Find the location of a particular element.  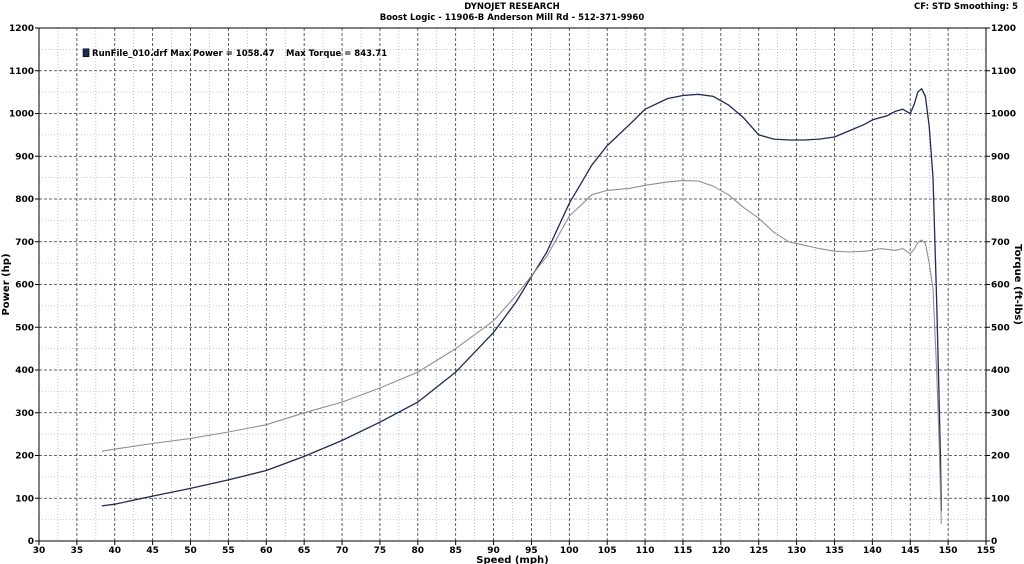

x-tick-label: 60 is located at coordinates (266, 551).